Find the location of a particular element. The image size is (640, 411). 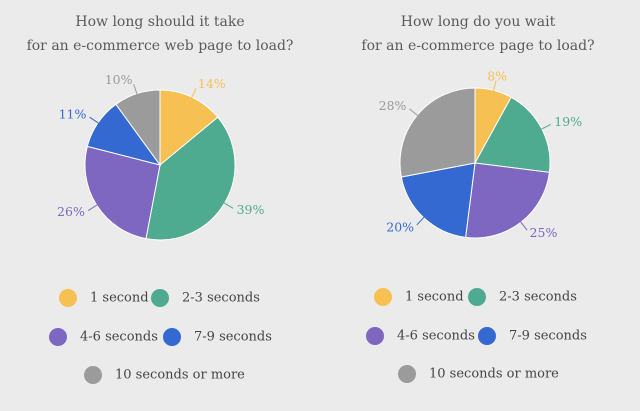

data-label: 8% is located at coordinates (497, 75).